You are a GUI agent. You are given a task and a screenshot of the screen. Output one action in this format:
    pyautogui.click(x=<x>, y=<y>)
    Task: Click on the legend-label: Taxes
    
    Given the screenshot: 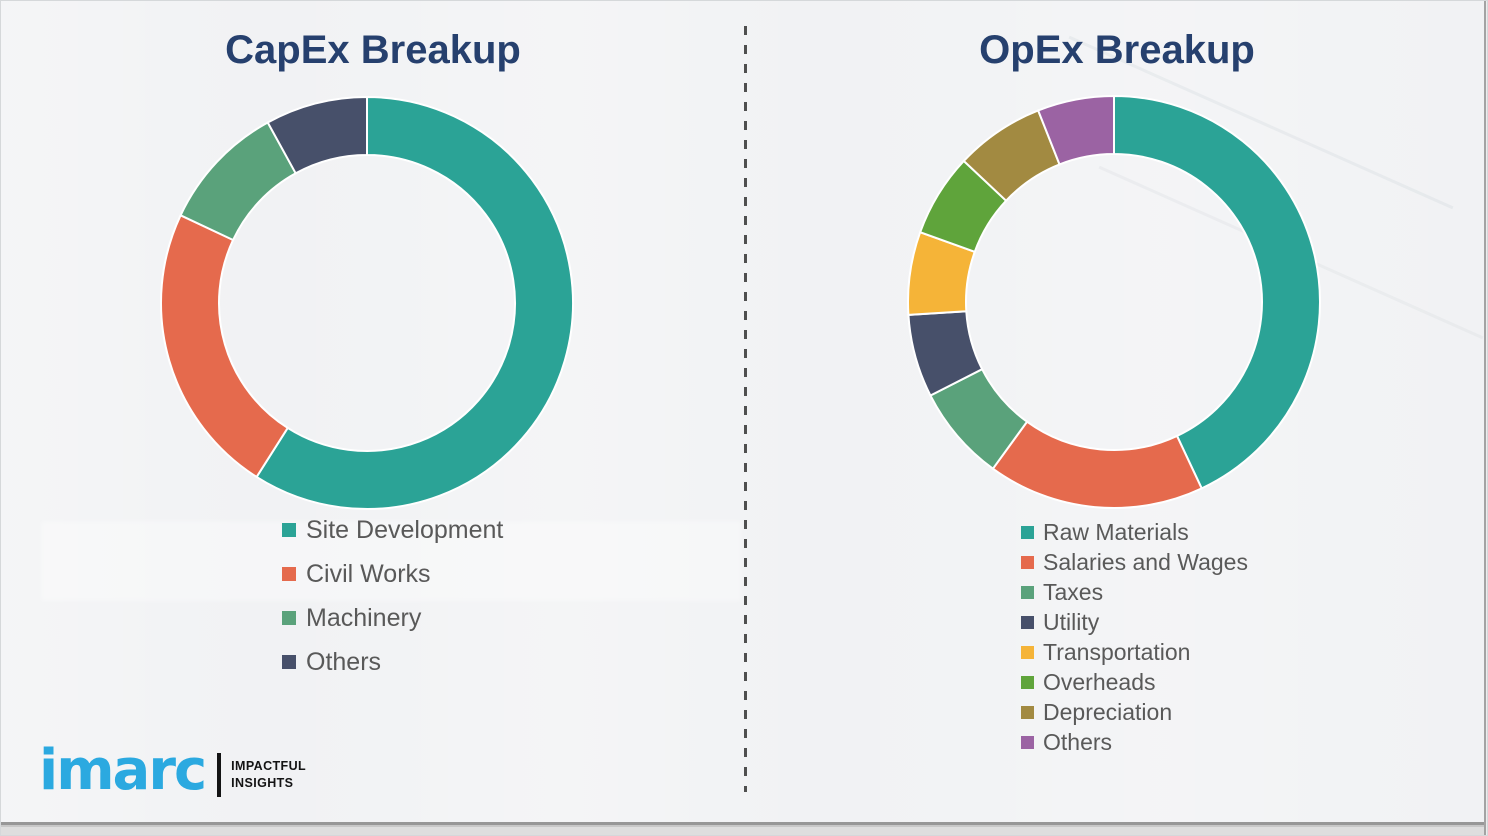 What is the action you would take?
    pyautogui.click(x=1073, y=591)
    